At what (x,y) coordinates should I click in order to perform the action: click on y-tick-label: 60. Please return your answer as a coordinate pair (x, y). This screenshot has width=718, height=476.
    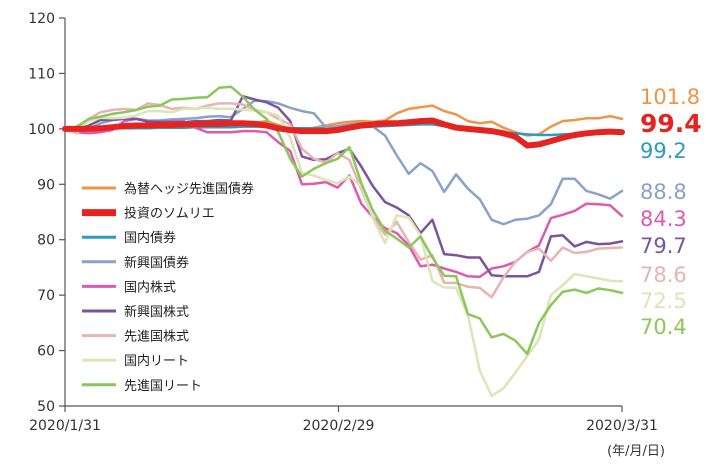
    Looking at the image, I should click on (46, 352).